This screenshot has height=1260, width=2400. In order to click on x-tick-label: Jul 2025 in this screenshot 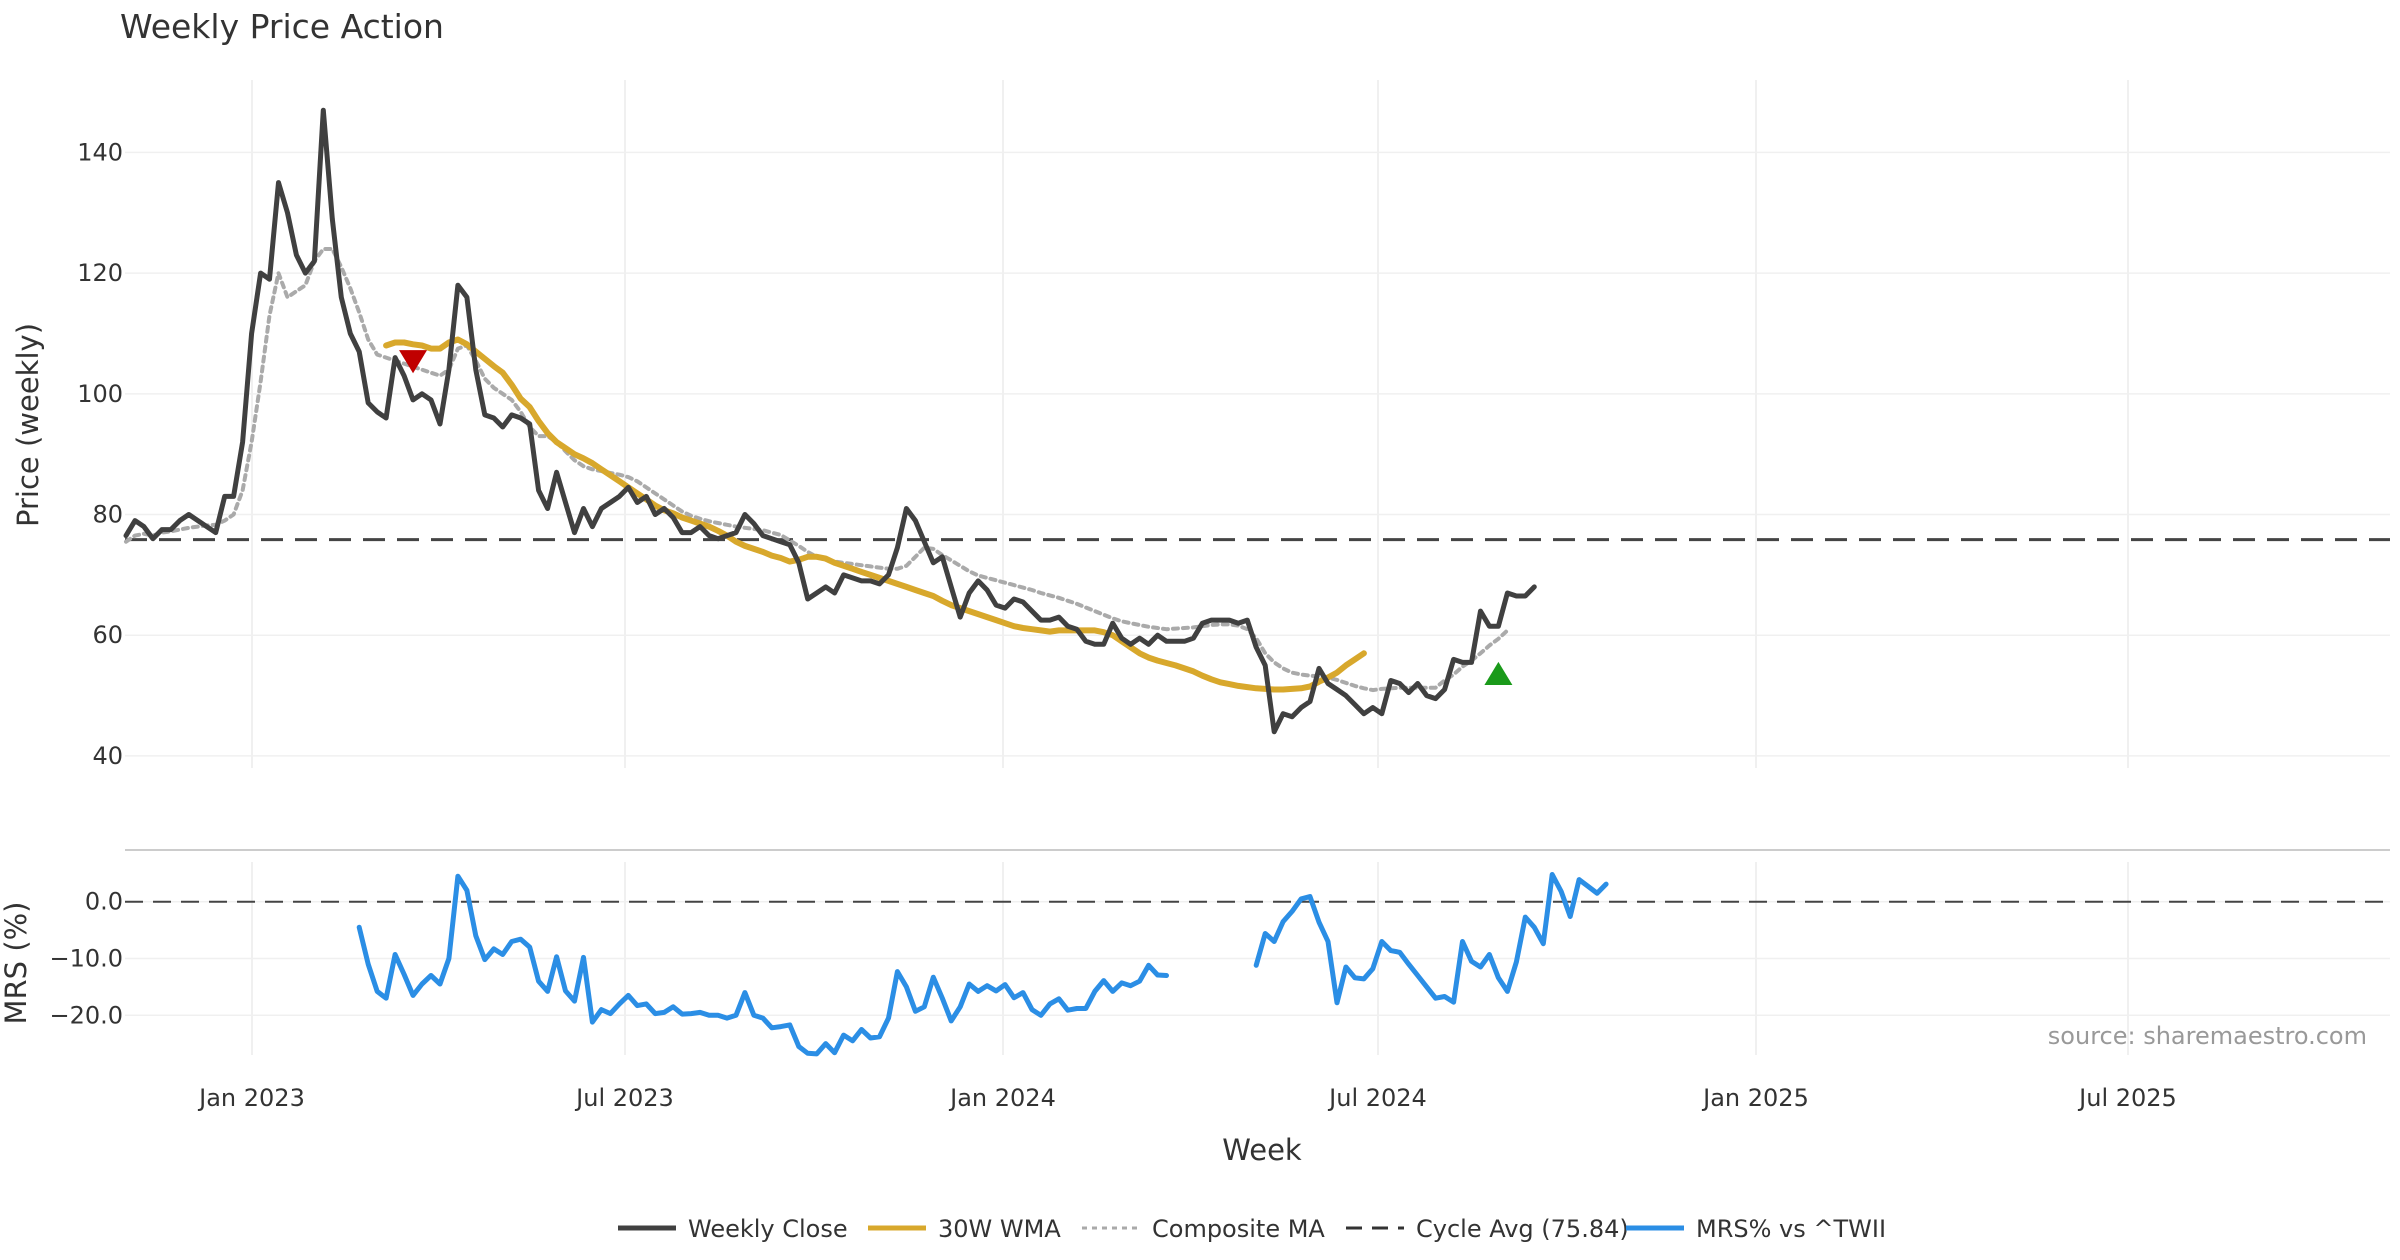, I will do `click(2127, 1098)`.